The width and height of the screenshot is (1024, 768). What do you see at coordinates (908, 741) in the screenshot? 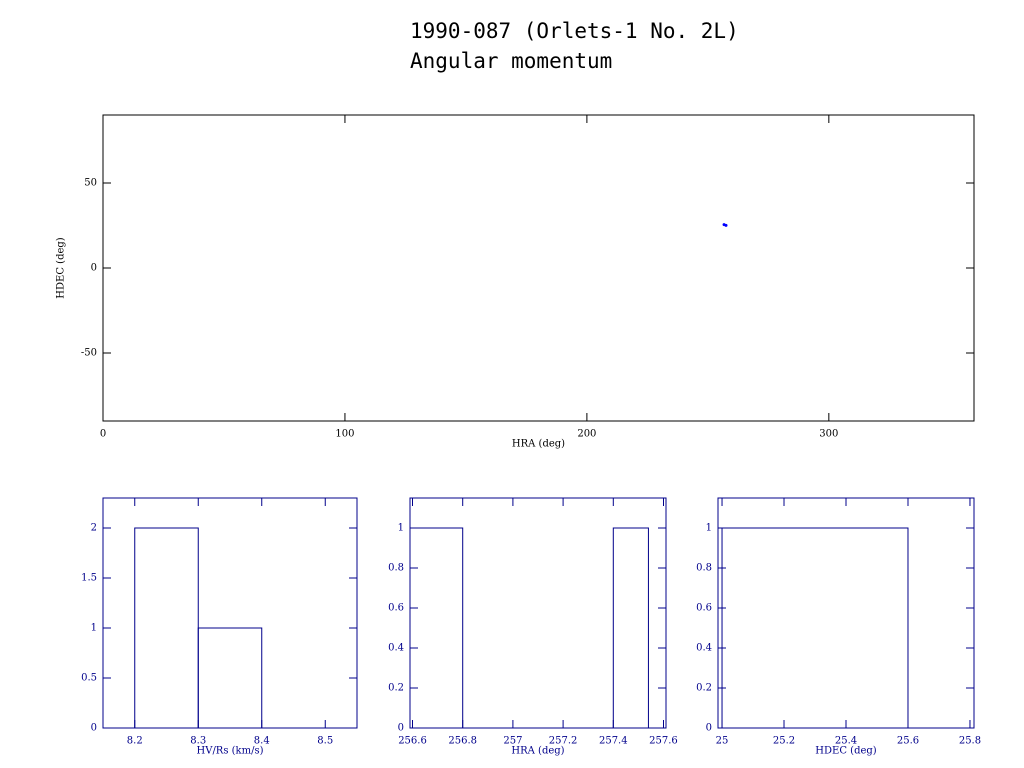
I see `x-tick-label: 25.6` at bounding box center [908, 741].